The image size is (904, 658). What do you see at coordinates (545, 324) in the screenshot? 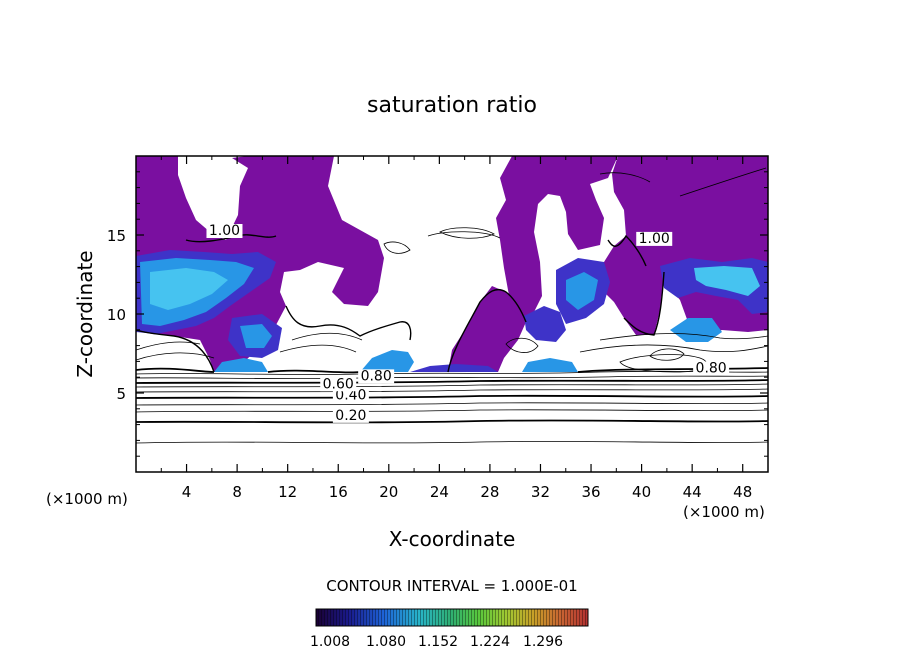
I see `excess-patch-mid` at bounding box center [545, 324].